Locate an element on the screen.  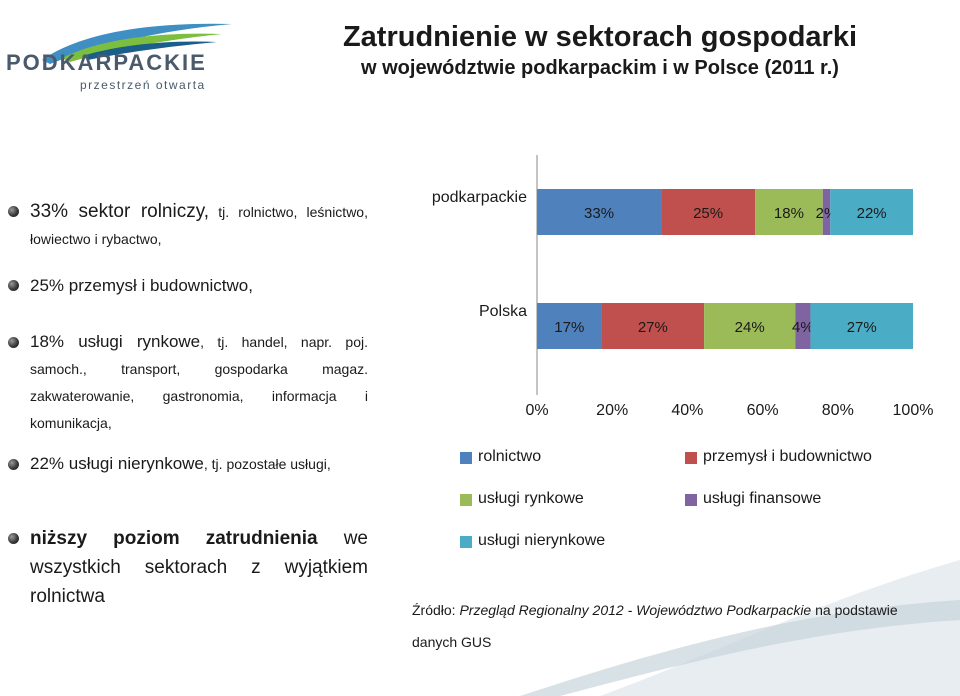
source-suffix: na podstawie danych GUS is located at coordinates (655, 626).